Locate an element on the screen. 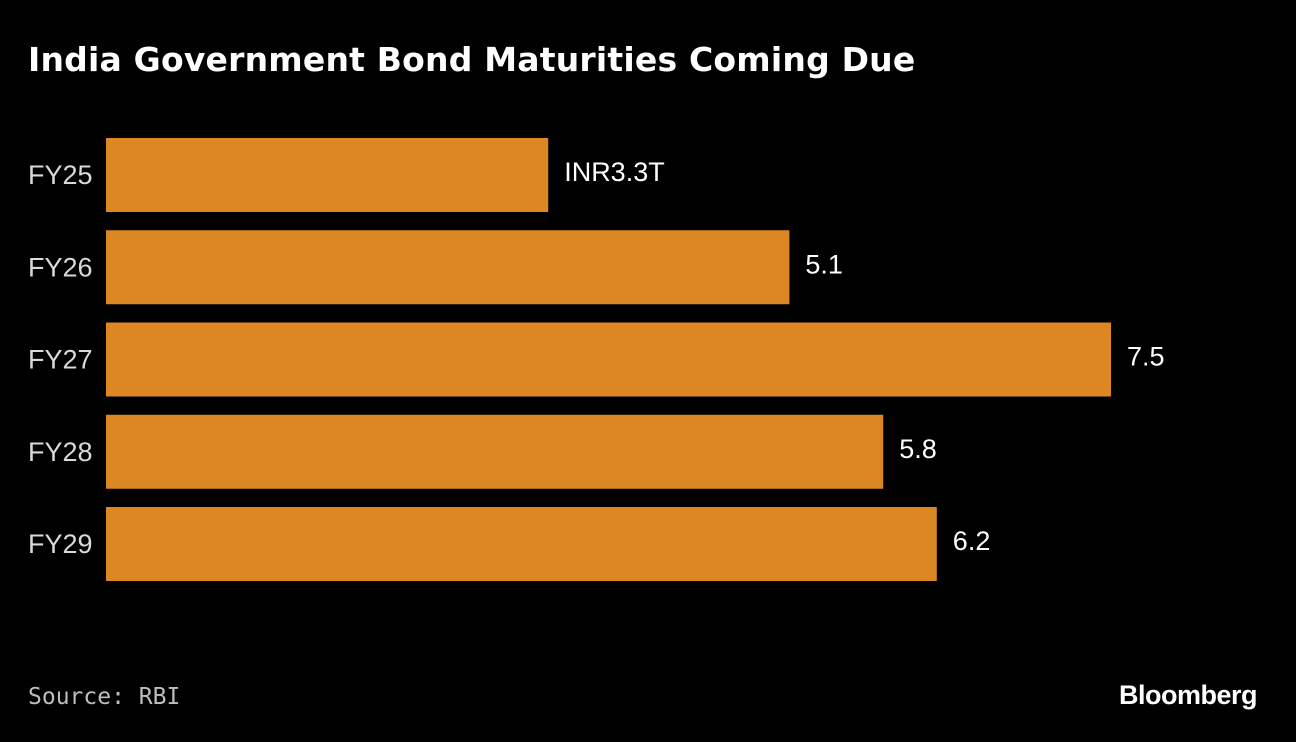  bloomberg-logo: Bloomberg is located at coordinates (1188, 695).